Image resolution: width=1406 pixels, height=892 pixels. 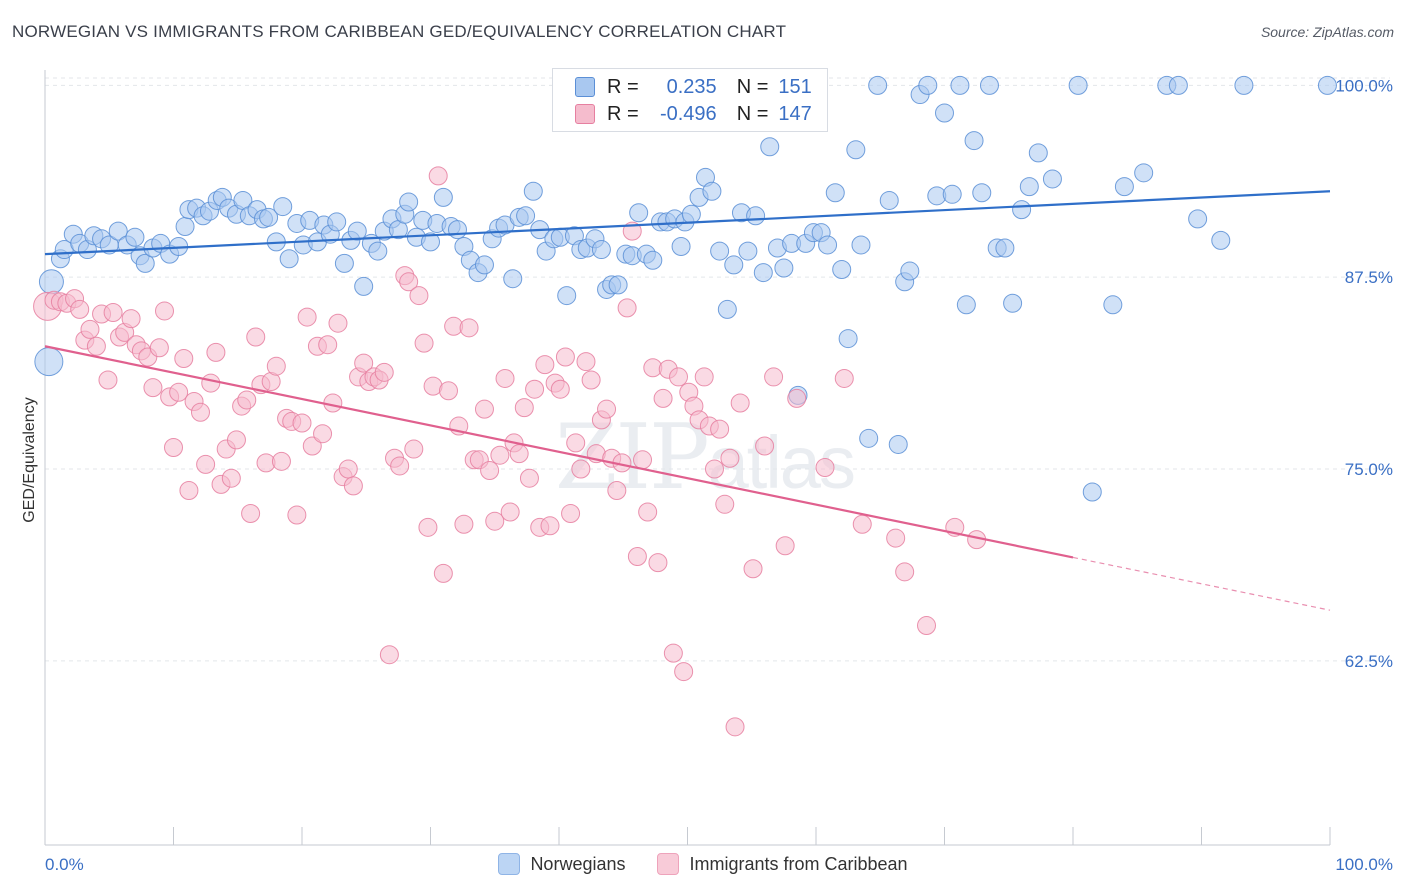 I want to click on caribbean-trend-extension, so click(x=1201, y=583).